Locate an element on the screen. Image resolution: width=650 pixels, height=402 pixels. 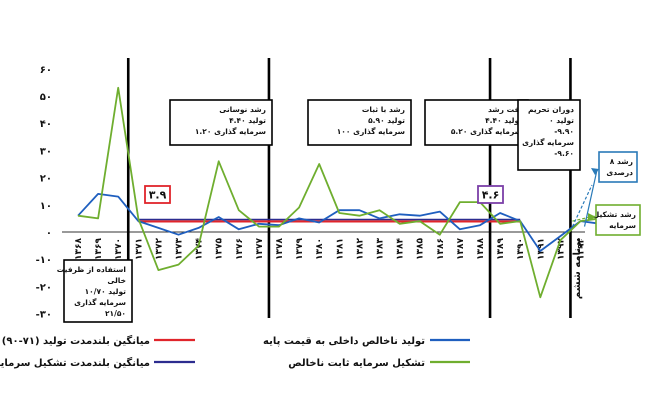
y-tick-label: ۴۰ is located at coordinates (46, 124).